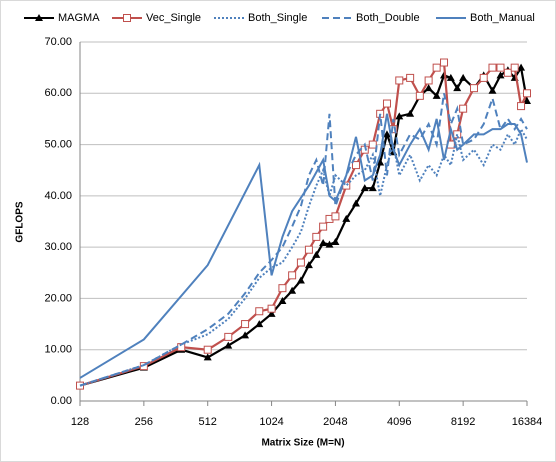 The width and height of the screenshot is (556, 462). Describe the element at coordinates (58, 144) in the screenshot. I see `y-tick-label: 50.00` at that location.